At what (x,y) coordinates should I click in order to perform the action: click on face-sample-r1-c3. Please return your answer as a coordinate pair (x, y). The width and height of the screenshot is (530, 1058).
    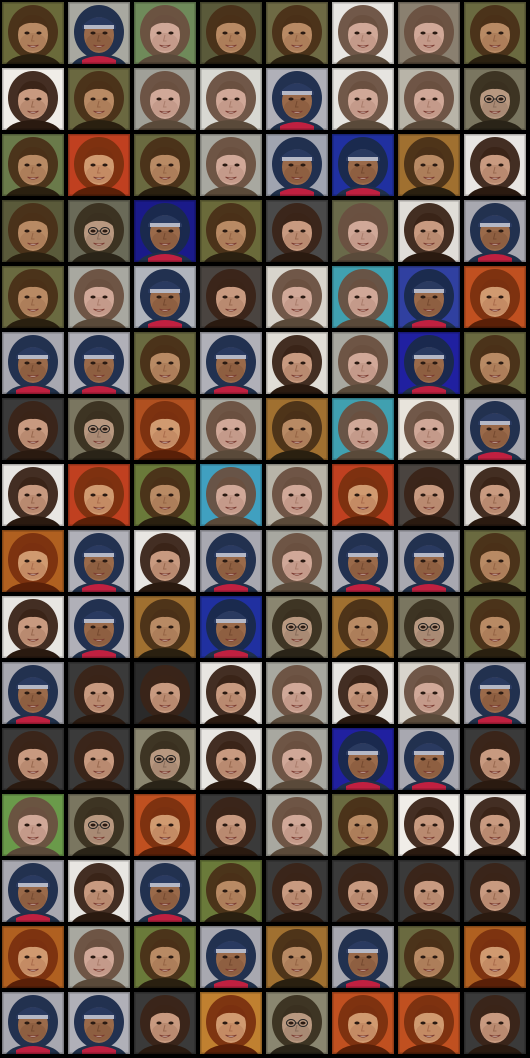
    Looking at the image, I should click on (165, 33).